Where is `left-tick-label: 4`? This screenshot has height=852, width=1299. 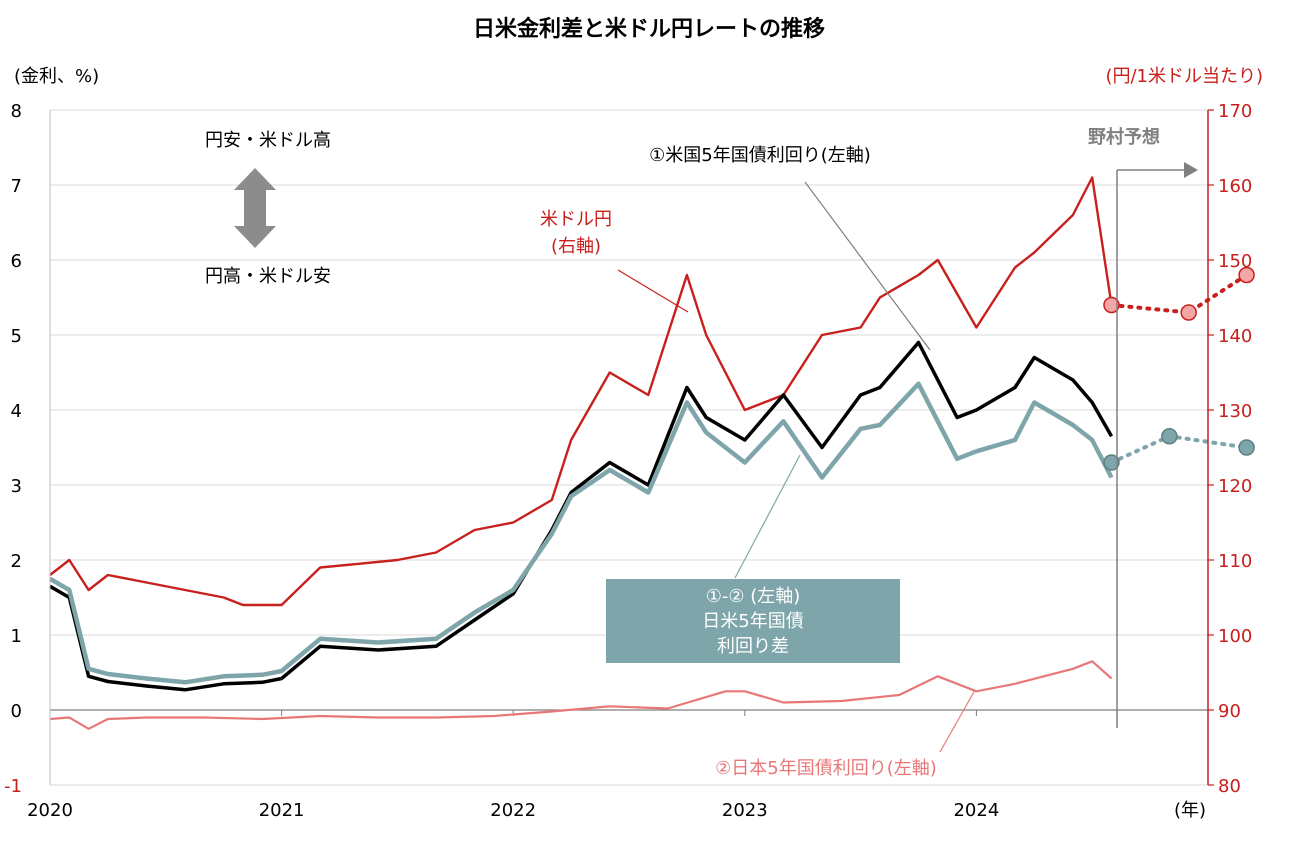 left-tick-label: 4 is located at coordinates (16, 411).